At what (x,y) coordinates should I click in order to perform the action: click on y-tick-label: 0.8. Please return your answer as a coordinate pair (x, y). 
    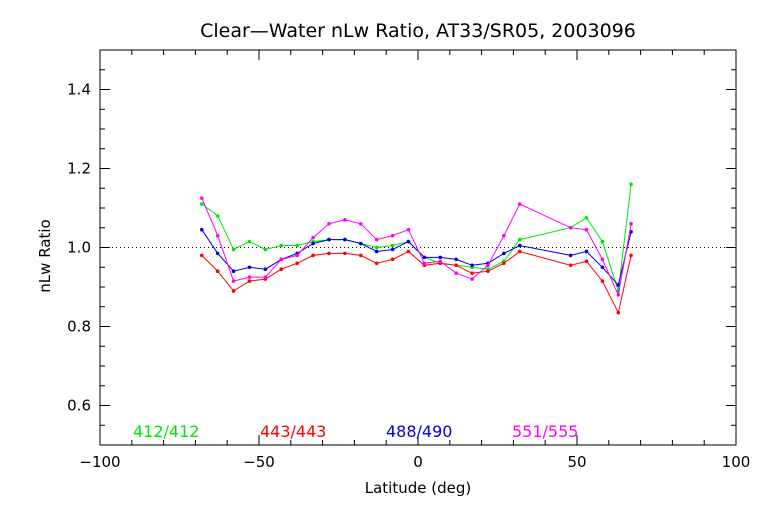
    Looking at the image, I should click on (79, 327).